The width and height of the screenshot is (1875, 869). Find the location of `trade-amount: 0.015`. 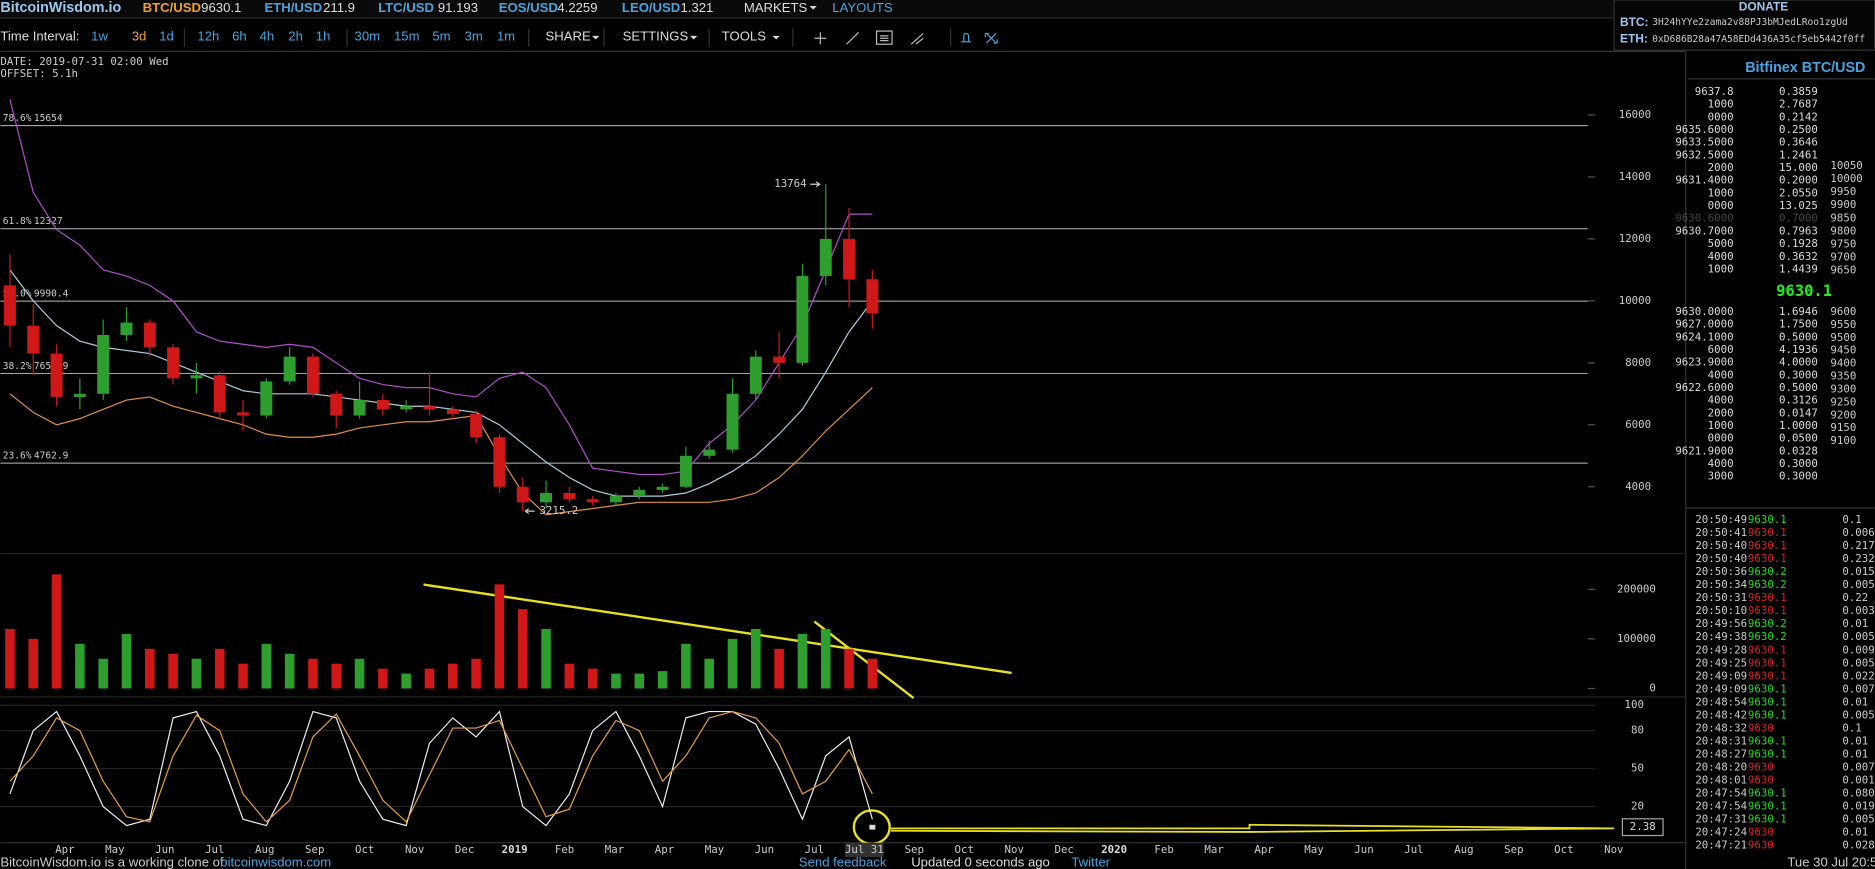

trade-amount: 0.015 is located at coordinates (1858, 571).